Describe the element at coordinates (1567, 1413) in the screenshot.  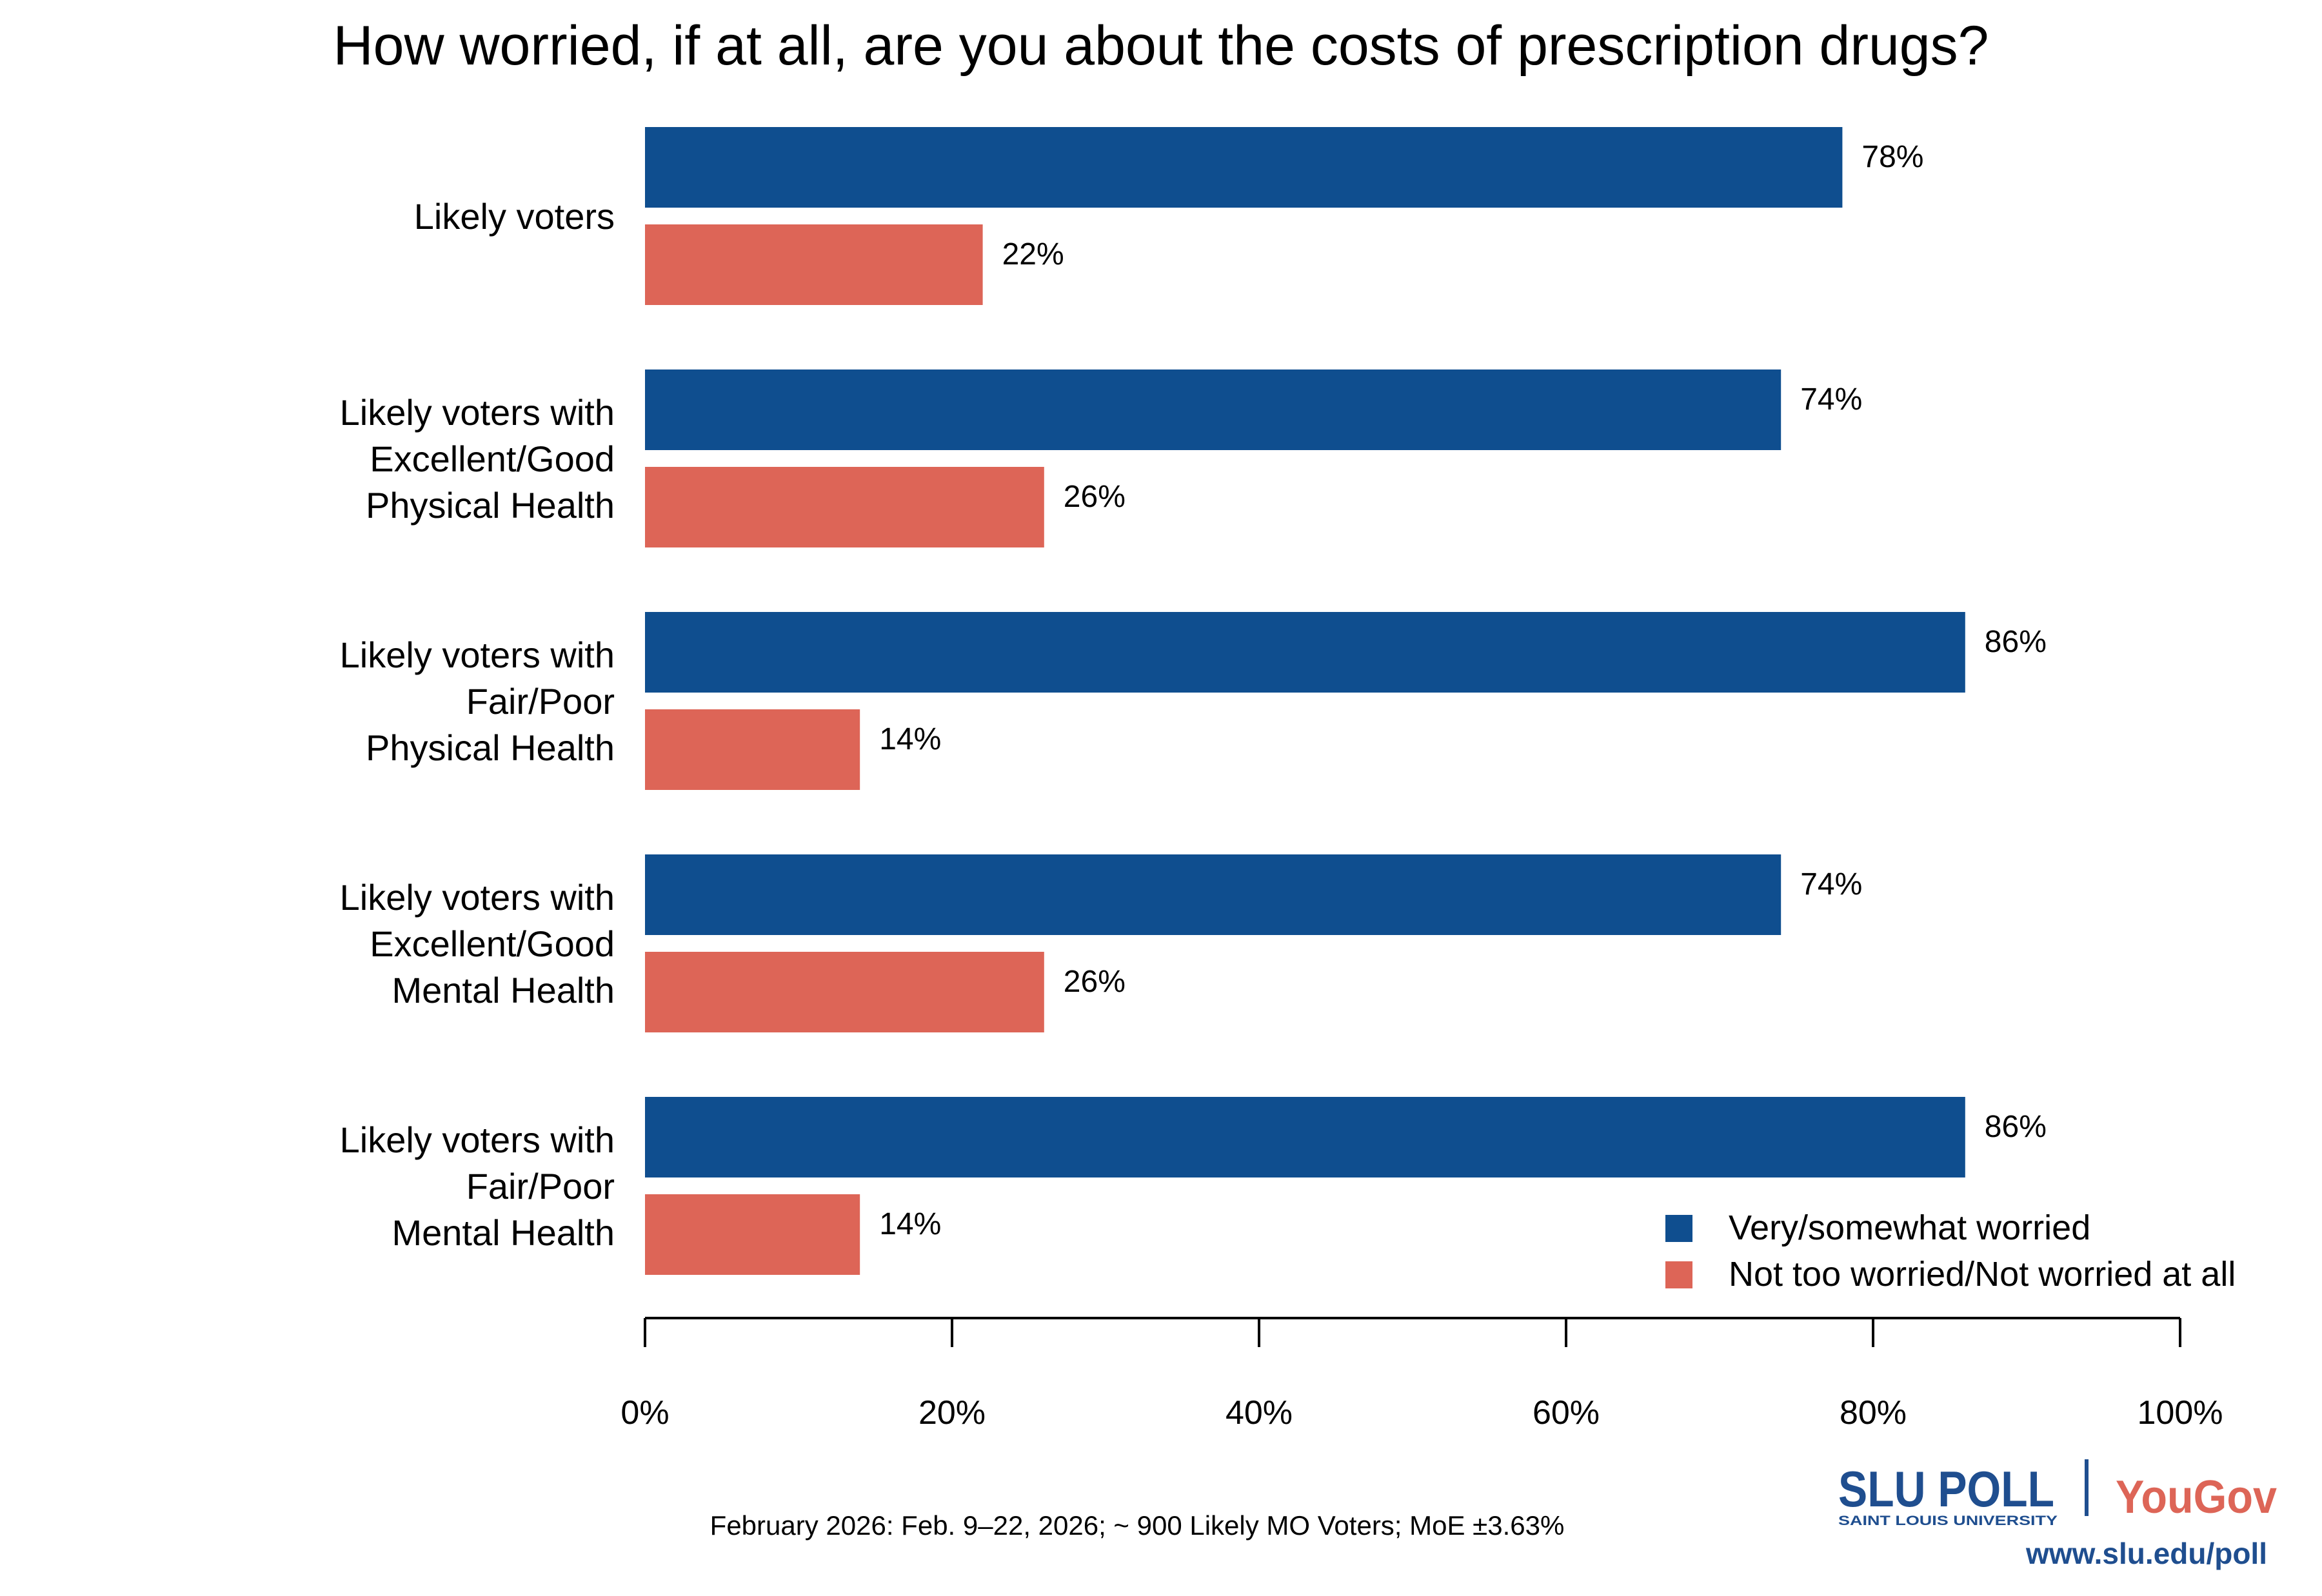
I see `x-tick-label: 60%` at that location.